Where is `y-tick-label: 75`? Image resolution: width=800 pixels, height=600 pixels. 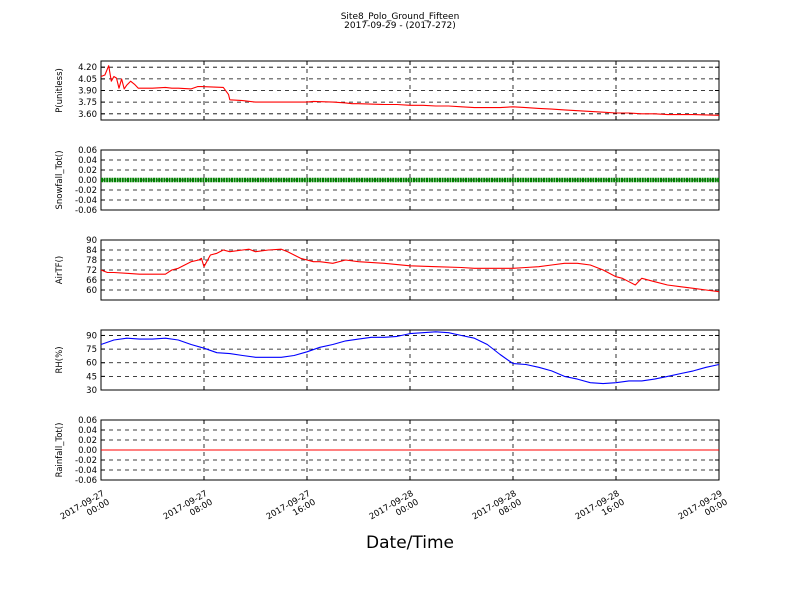
y-tick-label: 75 is located at coordinates (91, 350).